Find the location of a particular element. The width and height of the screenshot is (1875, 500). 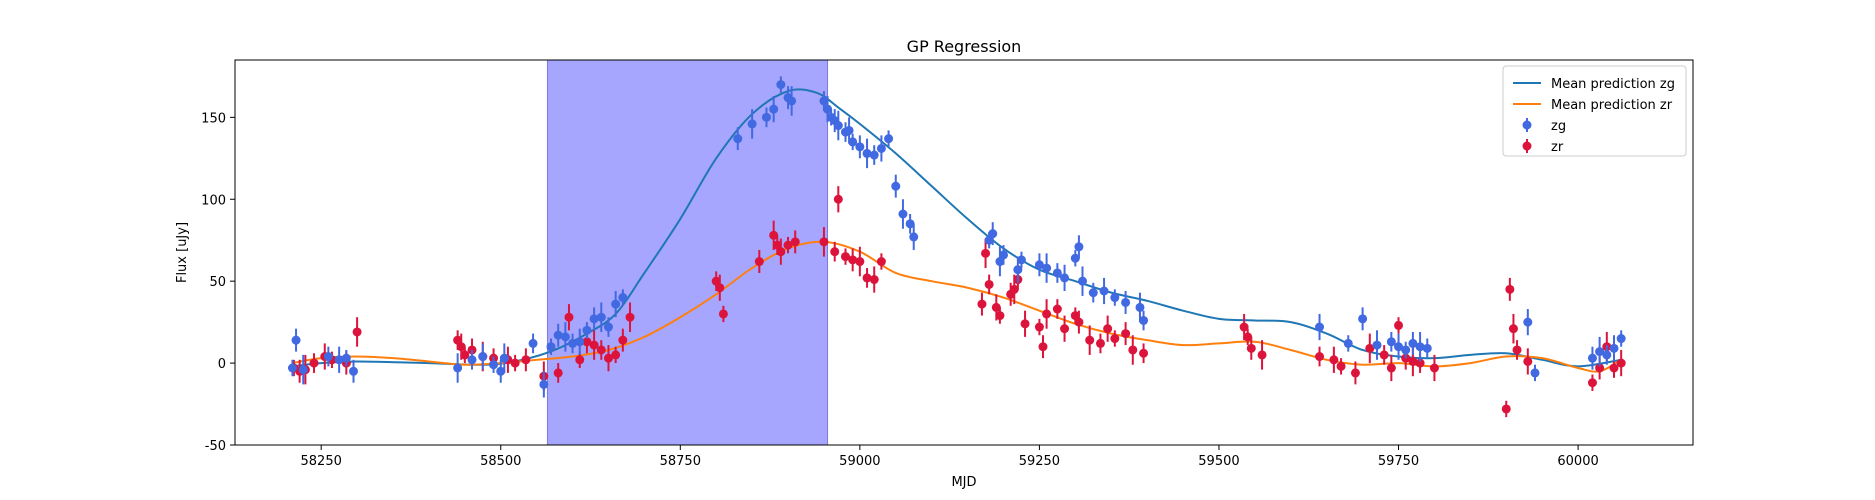

y-tick-label: 150 is located at coordinates (213, 118).